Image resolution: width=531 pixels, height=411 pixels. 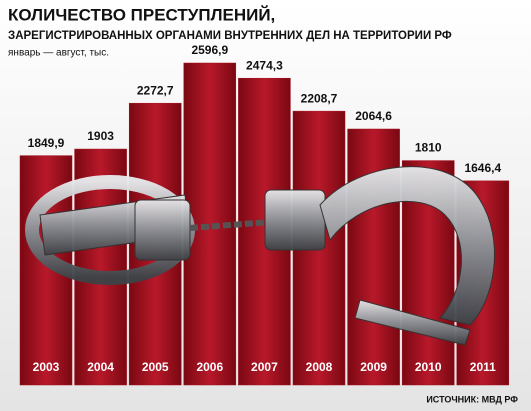 I want to click on x-tick-label: 2004, so click(x=100, y=367).